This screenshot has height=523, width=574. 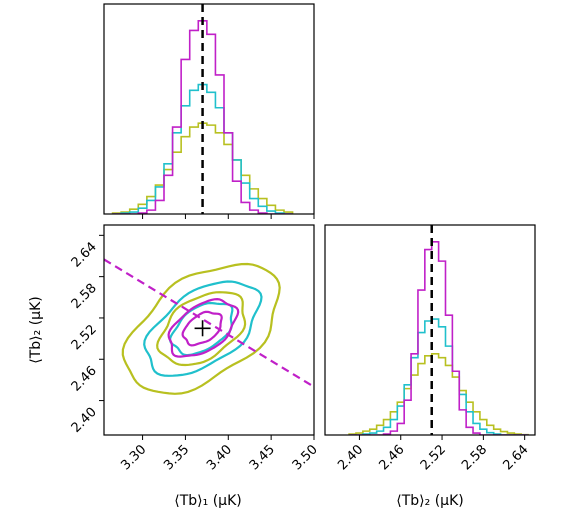 I want to click on tb2-marginal-frame, so click(x=430, y=330).